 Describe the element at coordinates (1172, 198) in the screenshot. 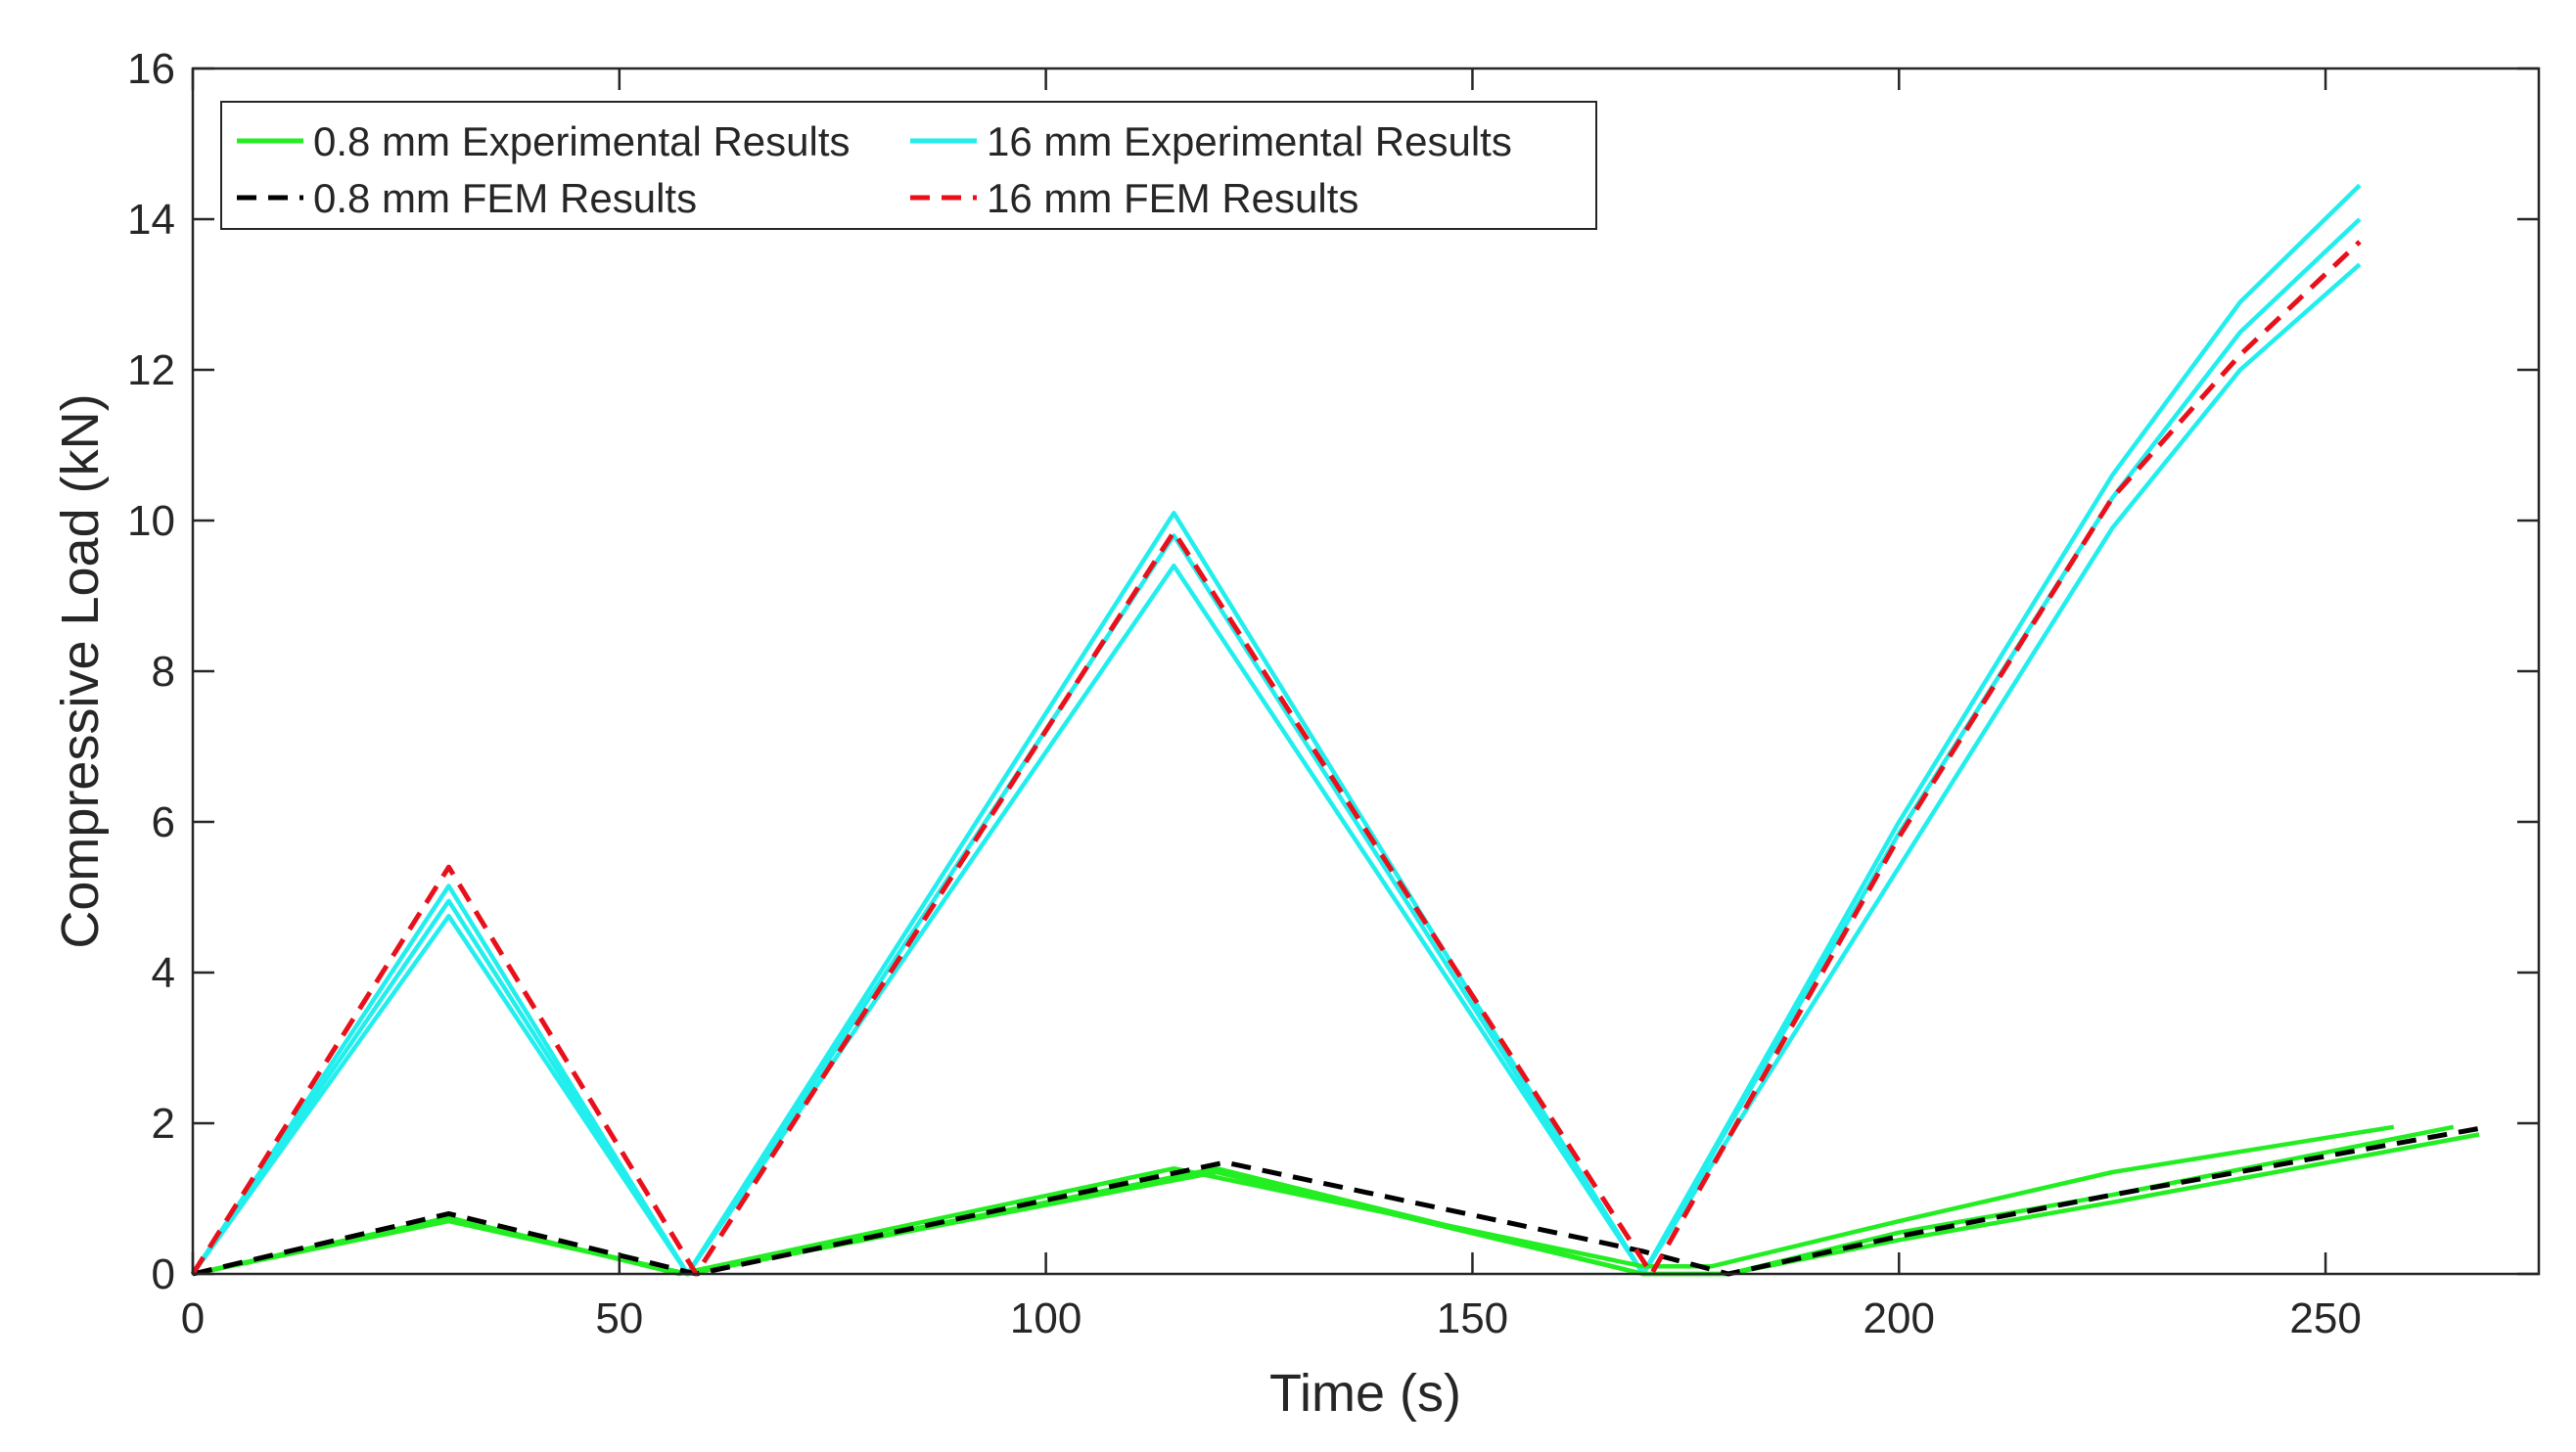

I see `legend-label-4: 16 mm FEM Results` at that location.